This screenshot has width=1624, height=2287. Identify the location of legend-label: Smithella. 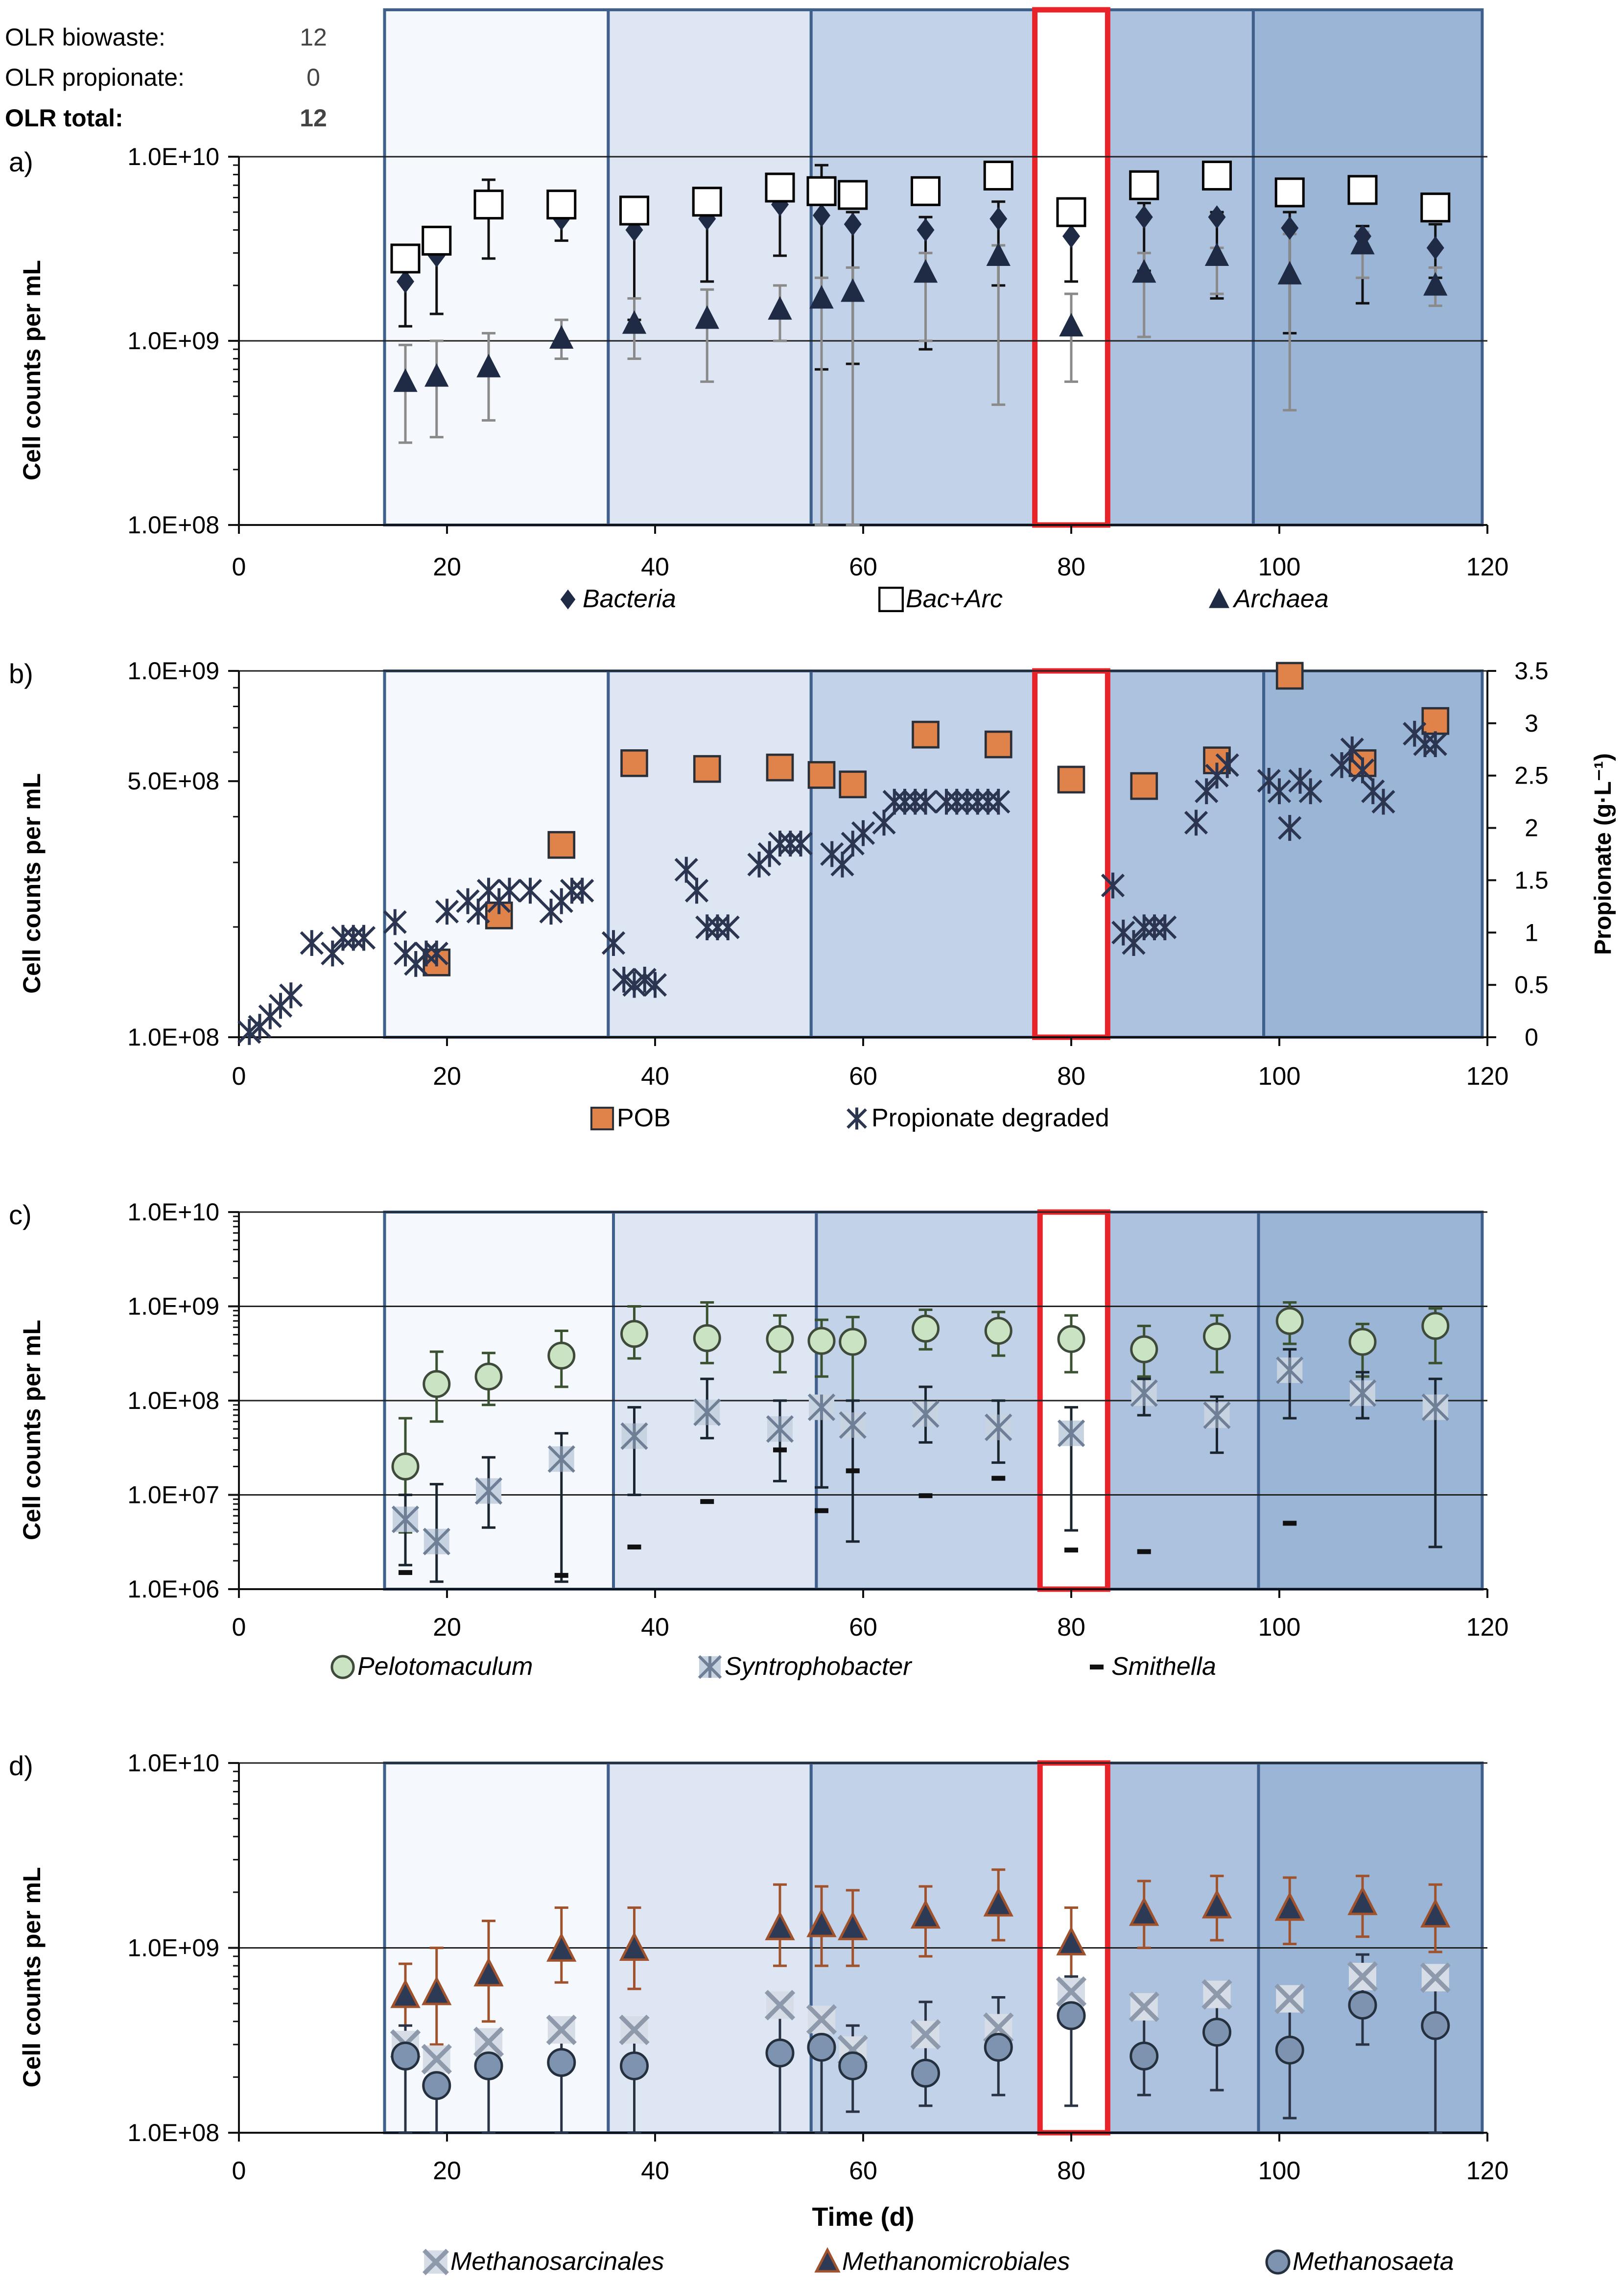
(1163, 1667).